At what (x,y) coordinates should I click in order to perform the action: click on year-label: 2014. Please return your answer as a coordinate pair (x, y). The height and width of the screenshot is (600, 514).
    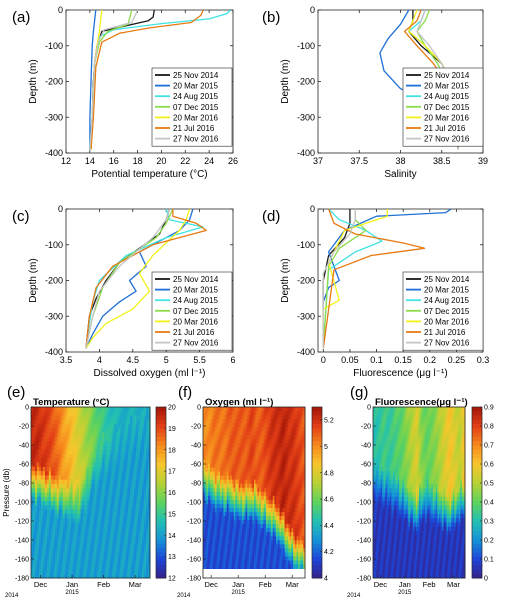
    Looking at the image, I should click on (12, 596).